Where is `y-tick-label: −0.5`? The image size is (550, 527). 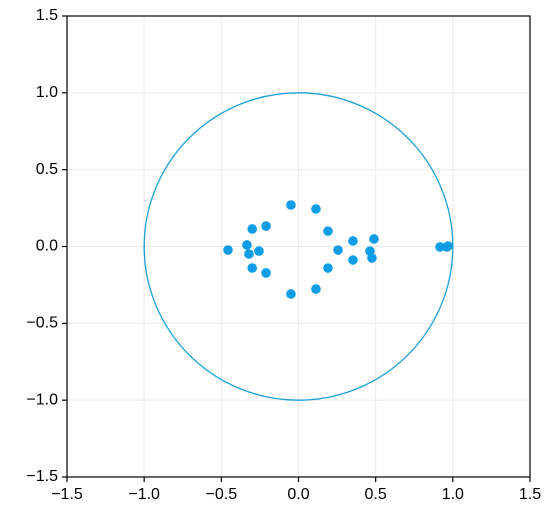 y-tick-label: −0.5 is located at coordinates (42, 323).